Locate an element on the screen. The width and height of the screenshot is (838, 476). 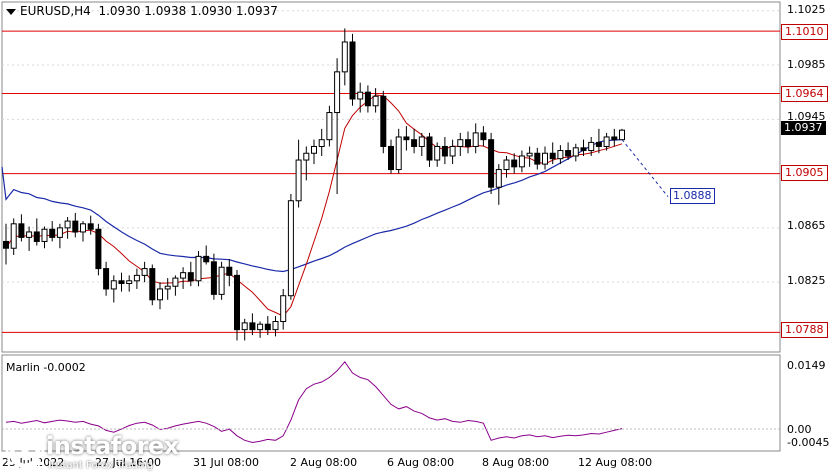
level-tag-0788: 1.0788 is located at coordinates (804, 330).